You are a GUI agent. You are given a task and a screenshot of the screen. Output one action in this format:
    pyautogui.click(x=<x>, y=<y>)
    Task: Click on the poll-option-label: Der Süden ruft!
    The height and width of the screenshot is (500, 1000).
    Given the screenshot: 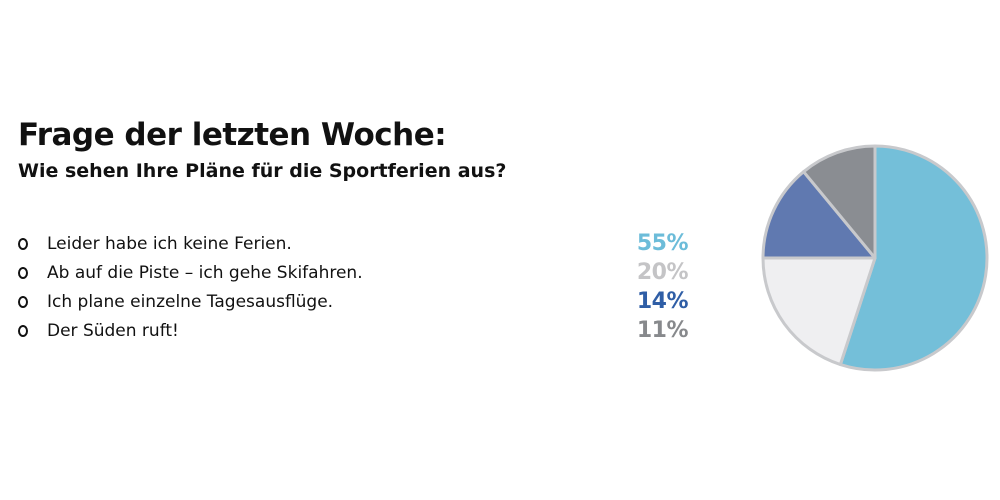 What is the action you would take?
    pyautogui.click(x=113, y=331)
    